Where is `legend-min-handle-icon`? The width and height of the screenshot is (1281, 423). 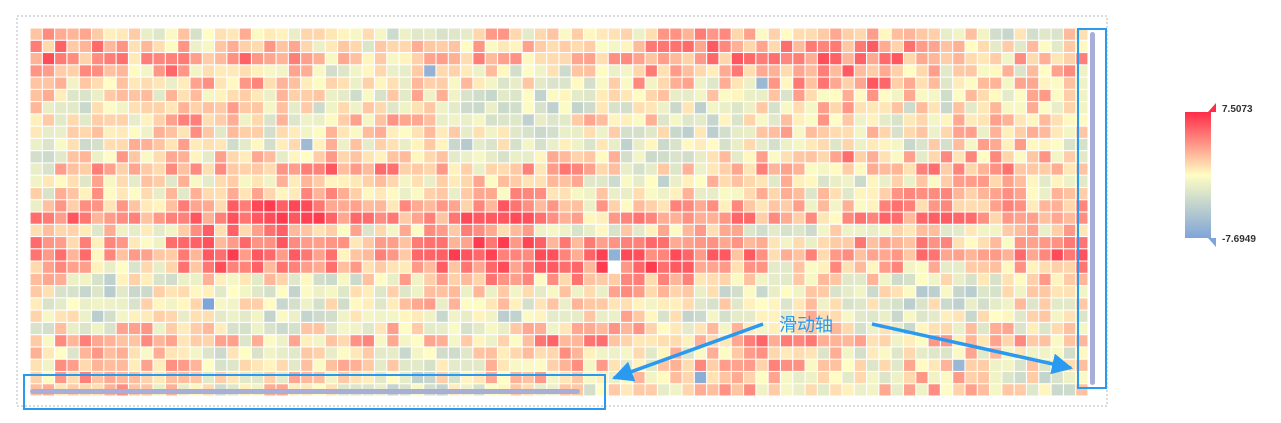
legend-min-handle-icon is located at coordinates (1212, 242).